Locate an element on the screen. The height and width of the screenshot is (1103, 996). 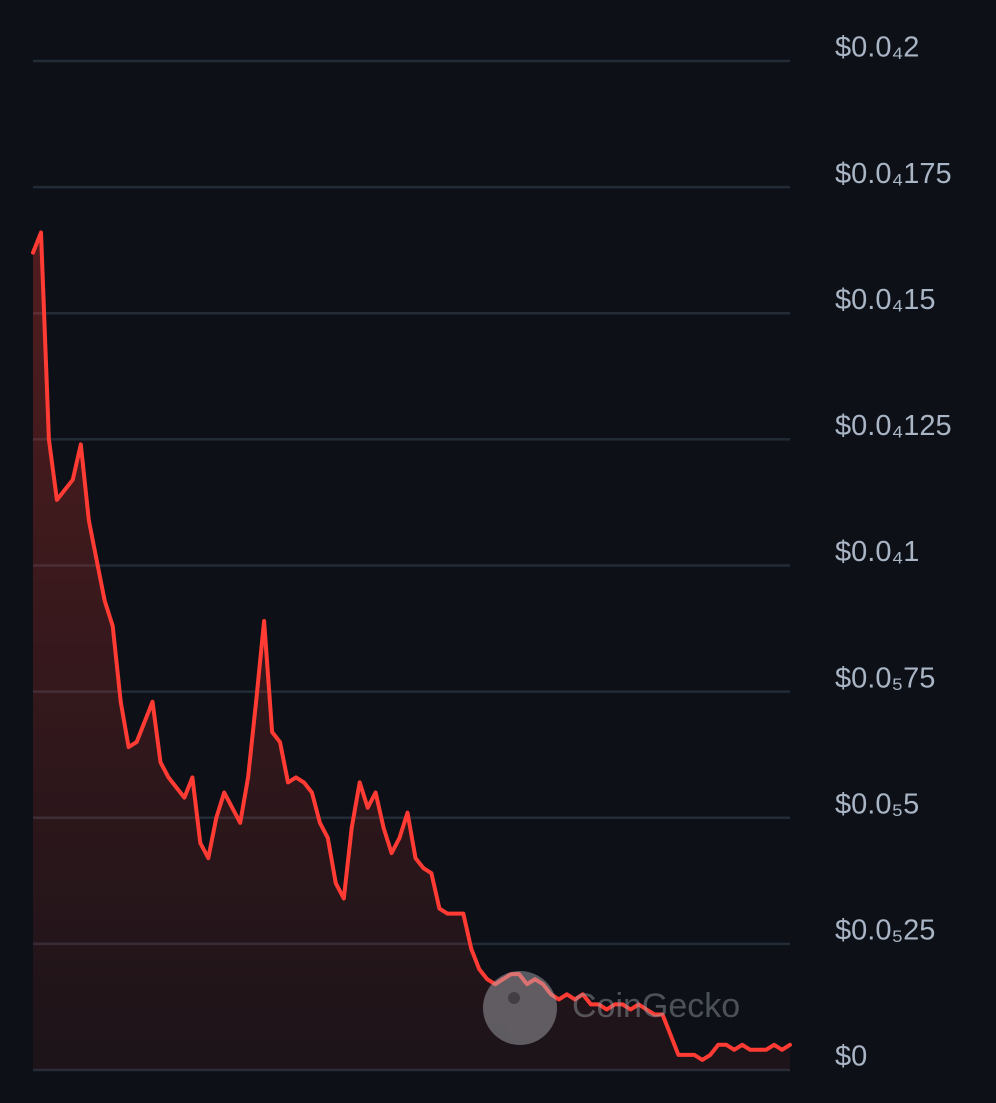
y-tick-label: $0.0₄175 is located at coordinates (893, 174).